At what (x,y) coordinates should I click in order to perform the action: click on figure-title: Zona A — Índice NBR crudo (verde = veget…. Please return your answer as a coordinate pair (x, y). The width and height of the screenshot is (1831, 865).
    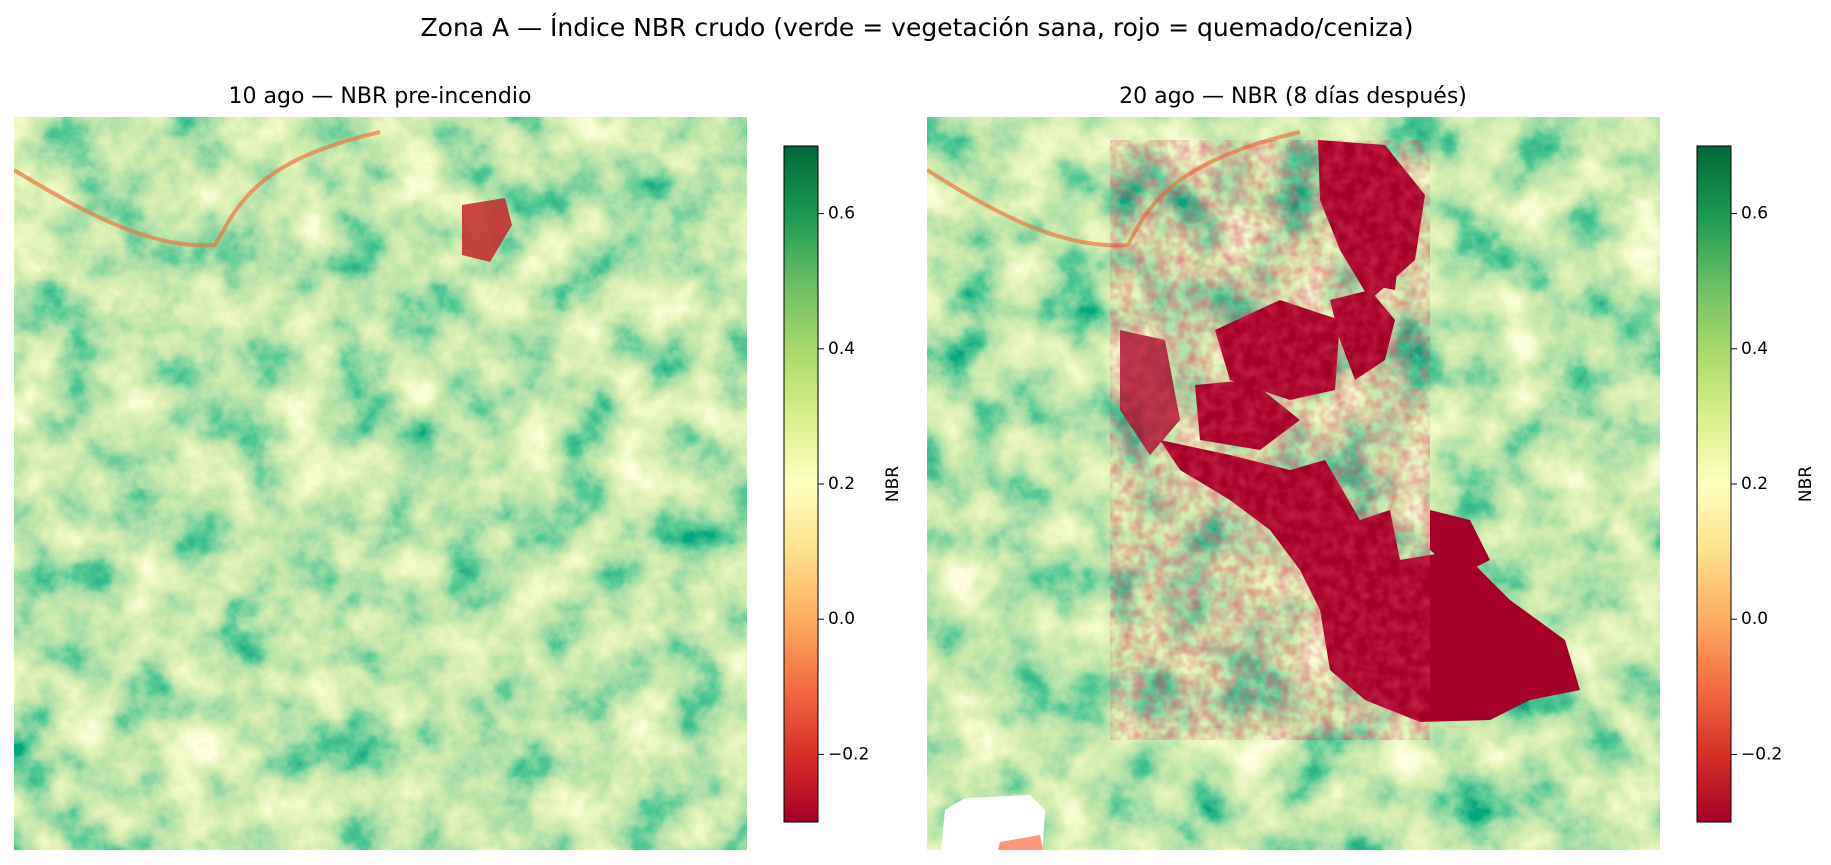
    Looking at the image, I should click on (917, 27).